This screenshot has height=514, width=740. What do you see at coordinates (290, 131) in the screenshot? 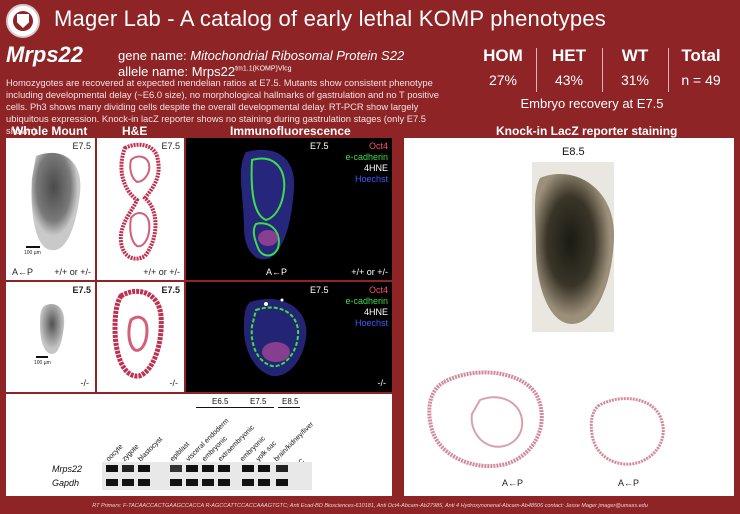
I see `heading-immunofluorescence: Immunofluorescence` at bounding box center [290, 131].